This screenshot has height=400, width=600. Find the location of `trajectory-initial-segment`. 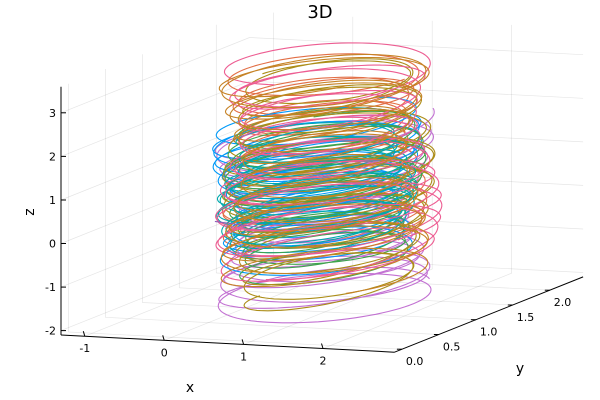

trajectory-initial-segment is located at coordinates (242, 225).